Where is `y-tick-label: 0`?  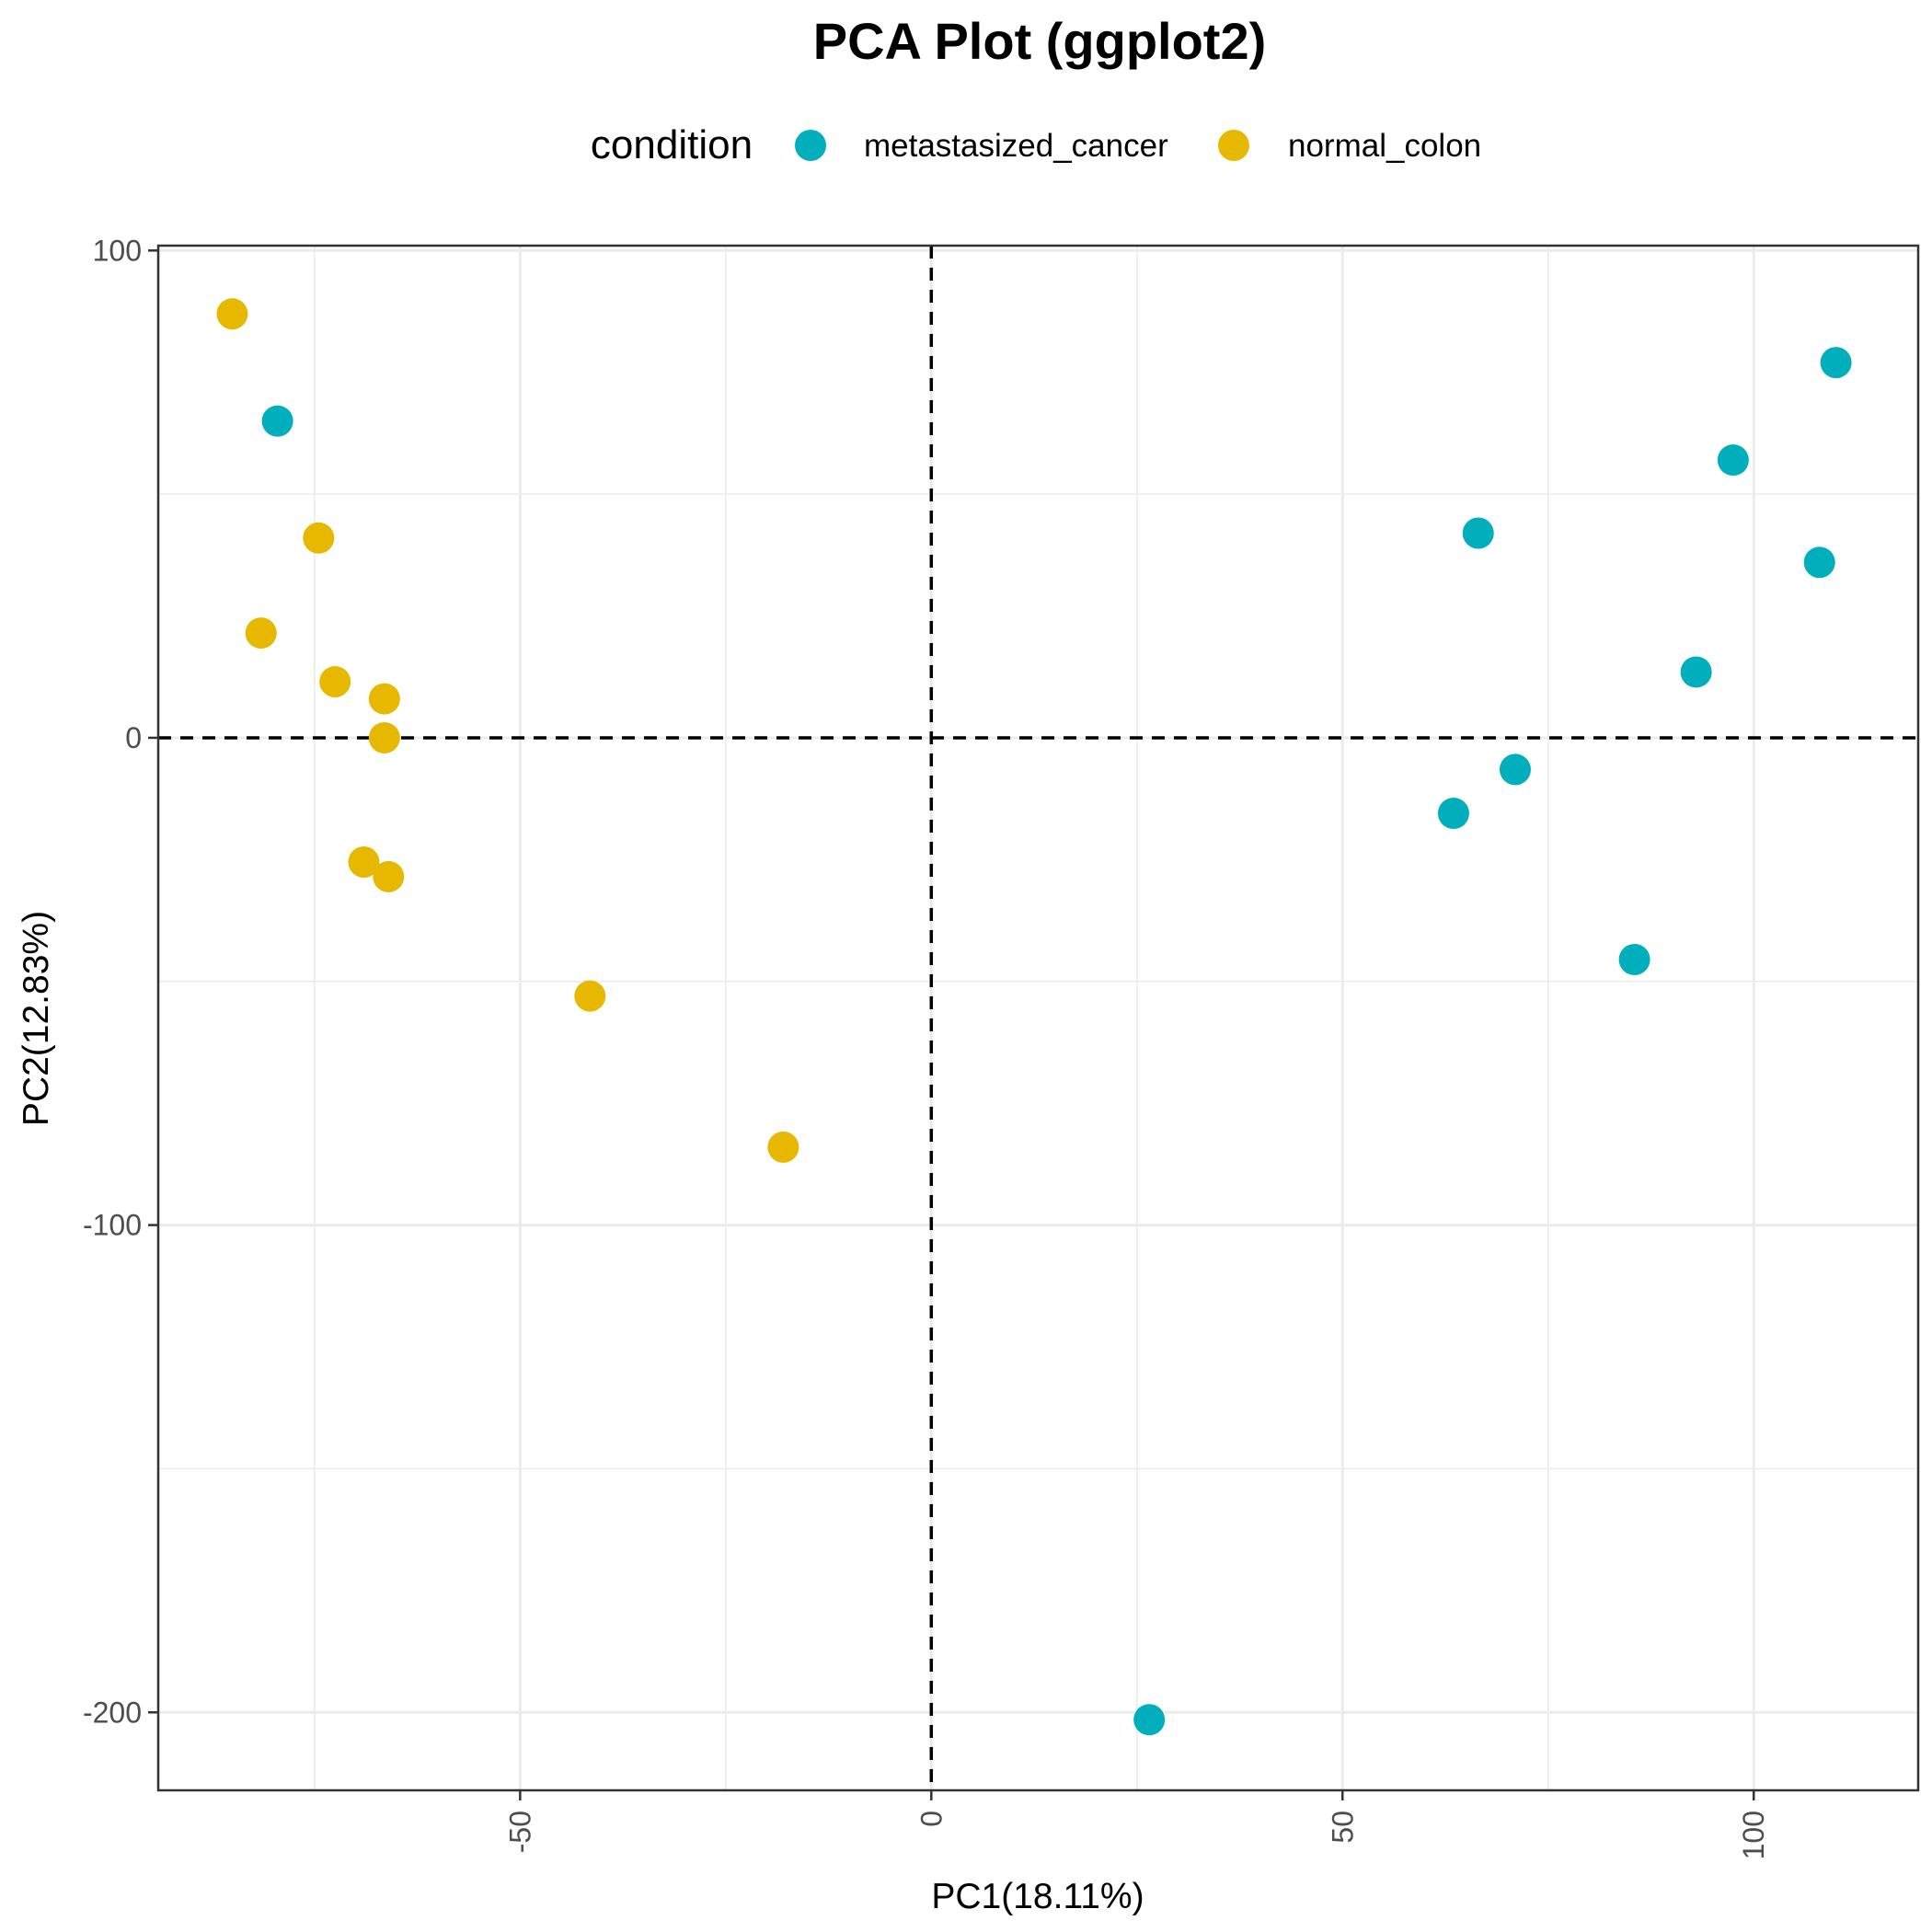
y-tick-label: 0 is located at coordinates (133, 737).